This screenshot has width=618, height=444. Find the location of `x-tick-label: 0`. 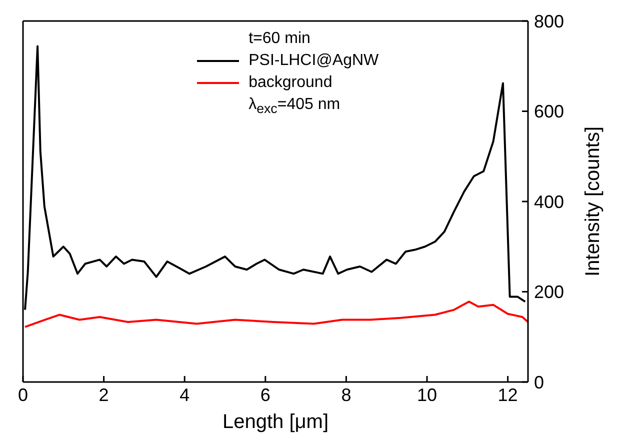

x-tick-label: 0 is located at coordinates (23, 394).